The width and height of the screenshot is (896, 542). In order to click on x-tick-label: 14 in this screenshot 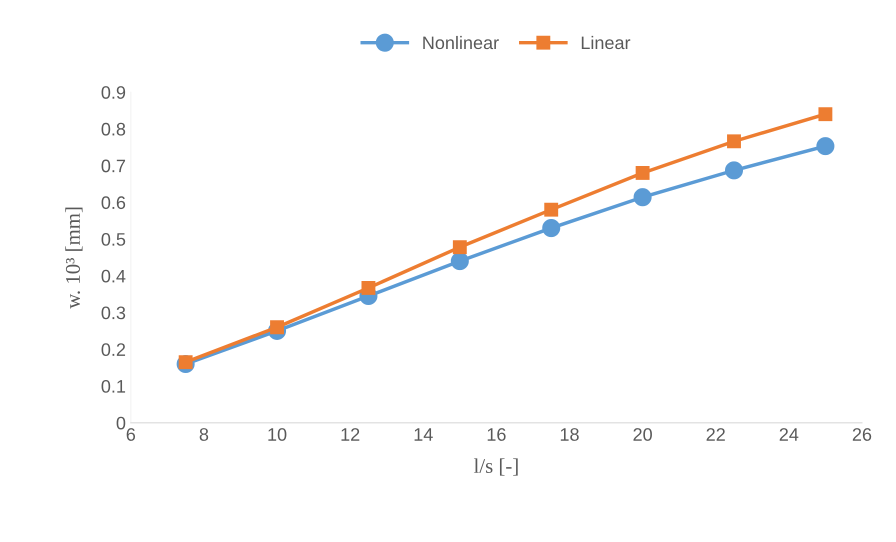, I will do `click(423, 434)`.